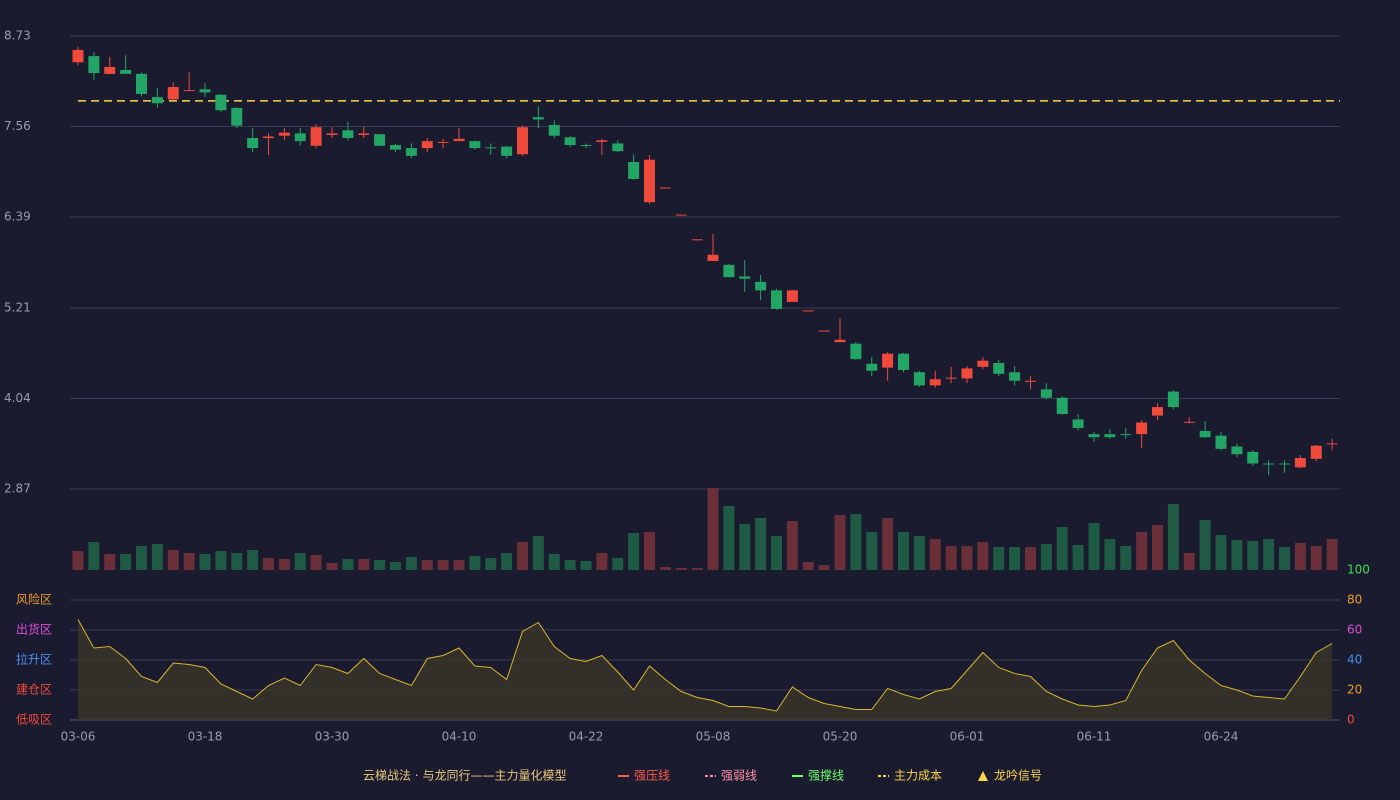 The image size is (1400, 800). What do you see at coordinates (1354, 600) in the screenshot?
I see `y2-tick-label: 80` at bounding box center [1354, 600].